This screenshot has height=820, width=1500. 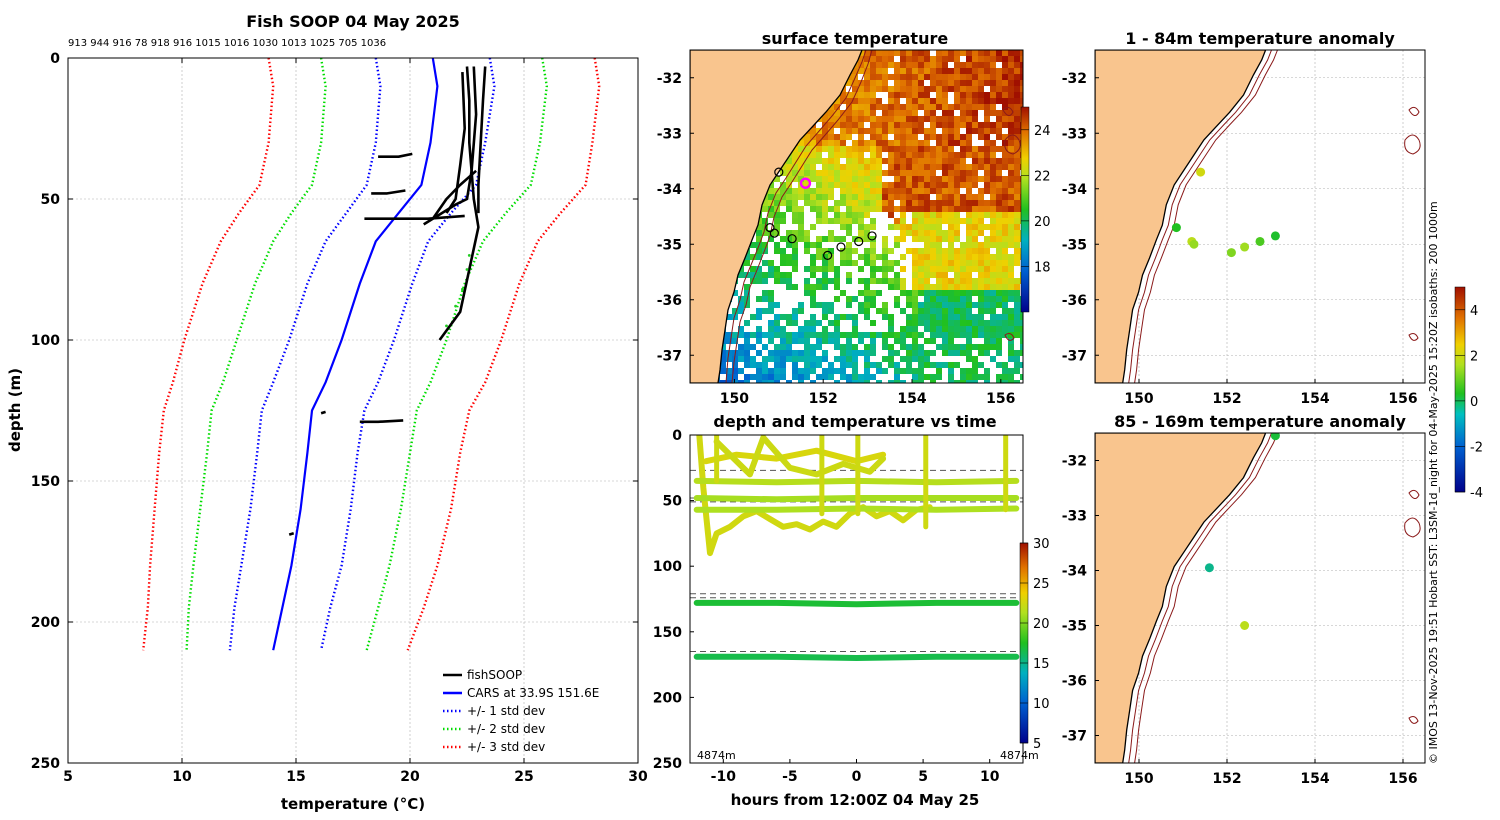 What do you see at coordinates (1000, 399) in the screenshot?
I see `sst-xtick-label: 156` at bounding box center [1000, 399].